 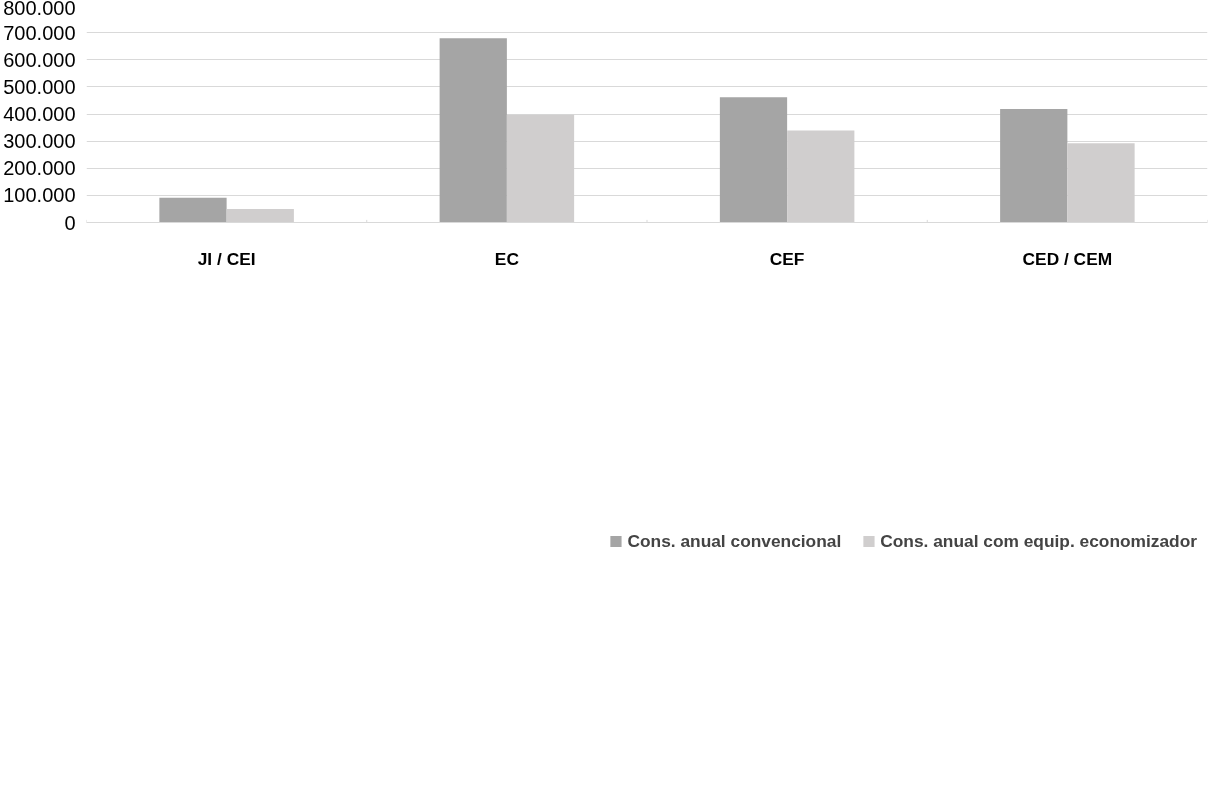 I want to click on y-tick-label: 600.000, so click(x=39, y=59).